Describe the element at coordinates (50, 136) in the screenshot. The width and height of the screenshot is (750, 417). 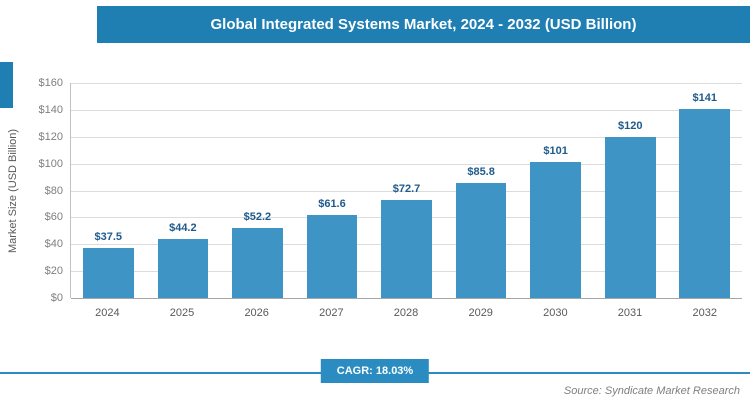
I see `y-tick-label: $120` at that location.